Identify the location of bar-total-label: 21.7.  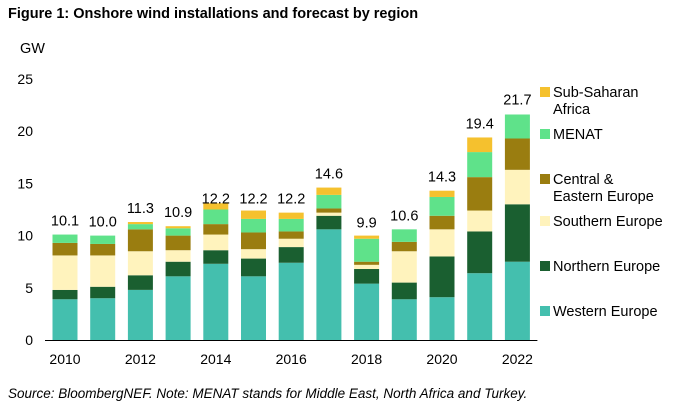
(517, 100).